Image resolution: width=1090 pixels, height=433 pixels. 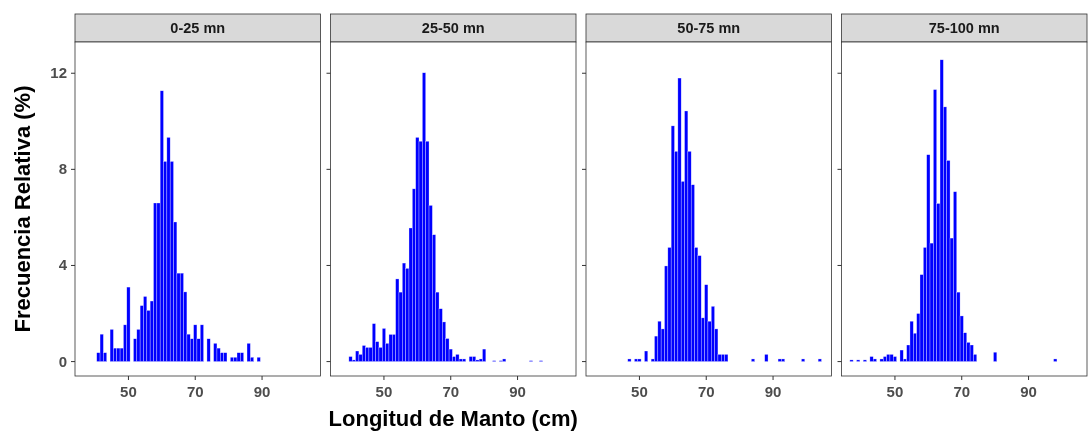 What do you see at coordinates (198, 28) in the screenshot?
I see `chart-title: 0-25 mn` at bounding box center [198, 28].